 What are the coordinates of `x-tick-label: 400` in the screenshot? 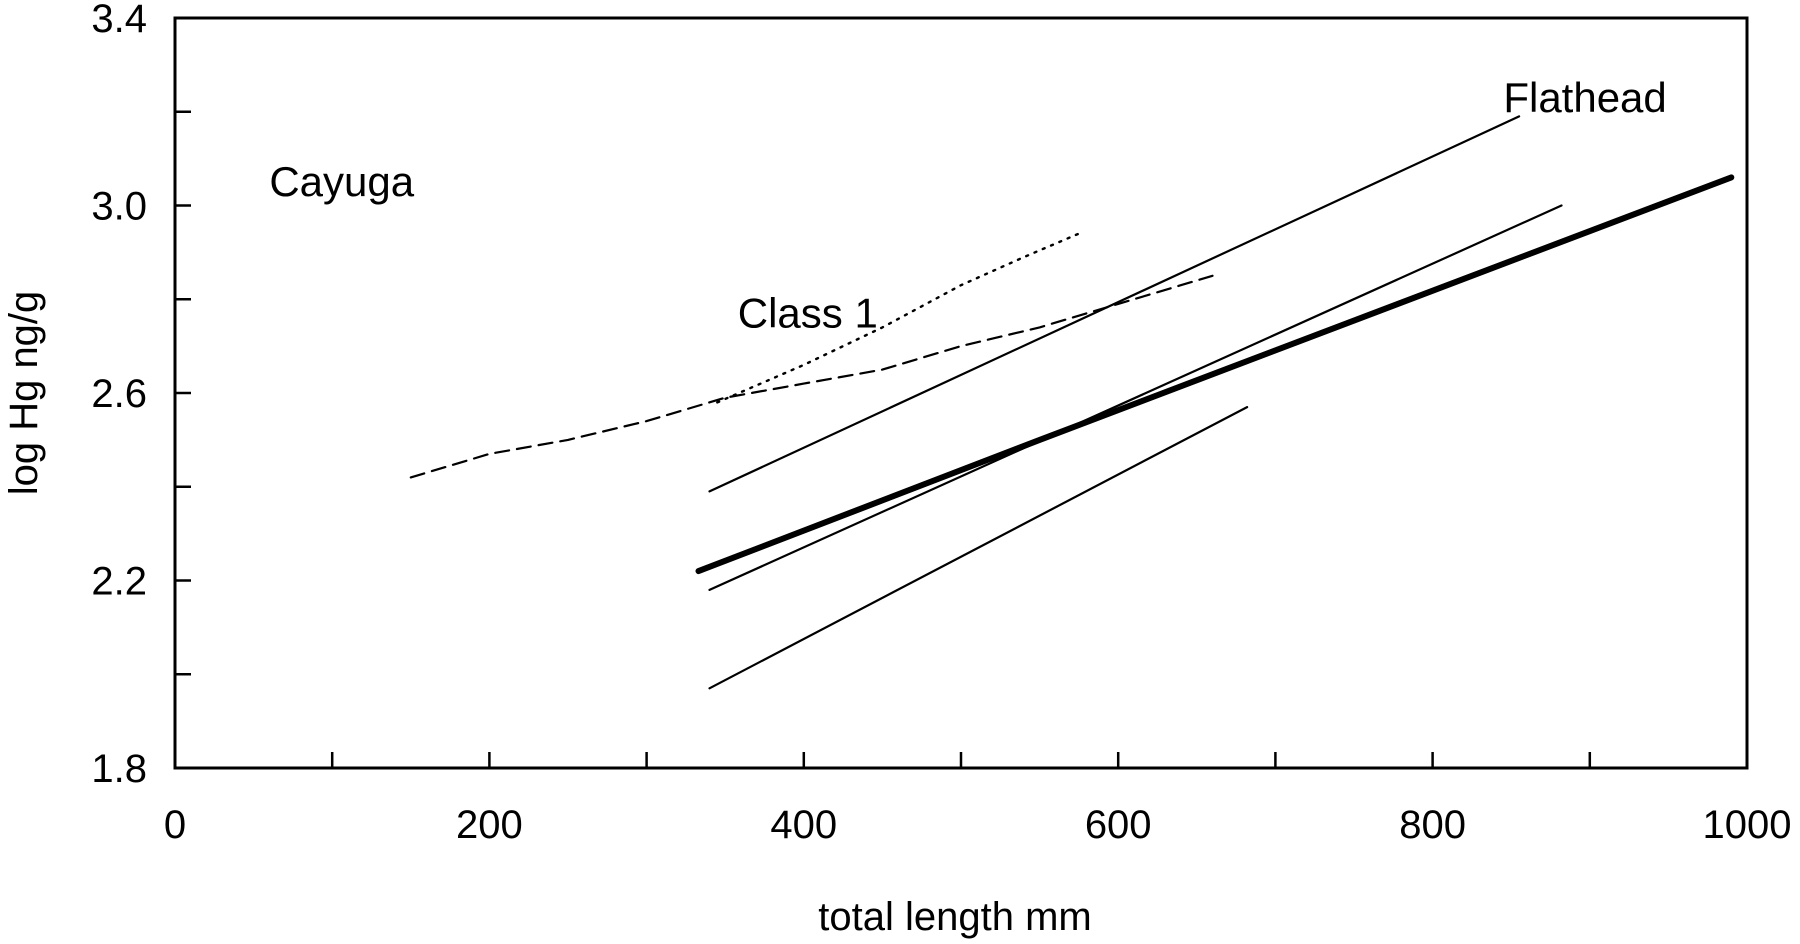 It's located at (803, 825).